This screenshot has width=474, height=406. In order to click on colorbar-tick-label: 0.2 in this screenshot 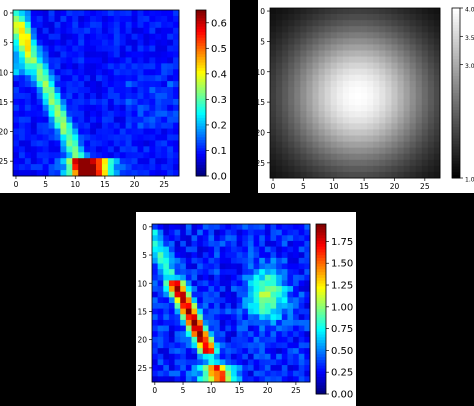, I will do `click(219, 125)`.